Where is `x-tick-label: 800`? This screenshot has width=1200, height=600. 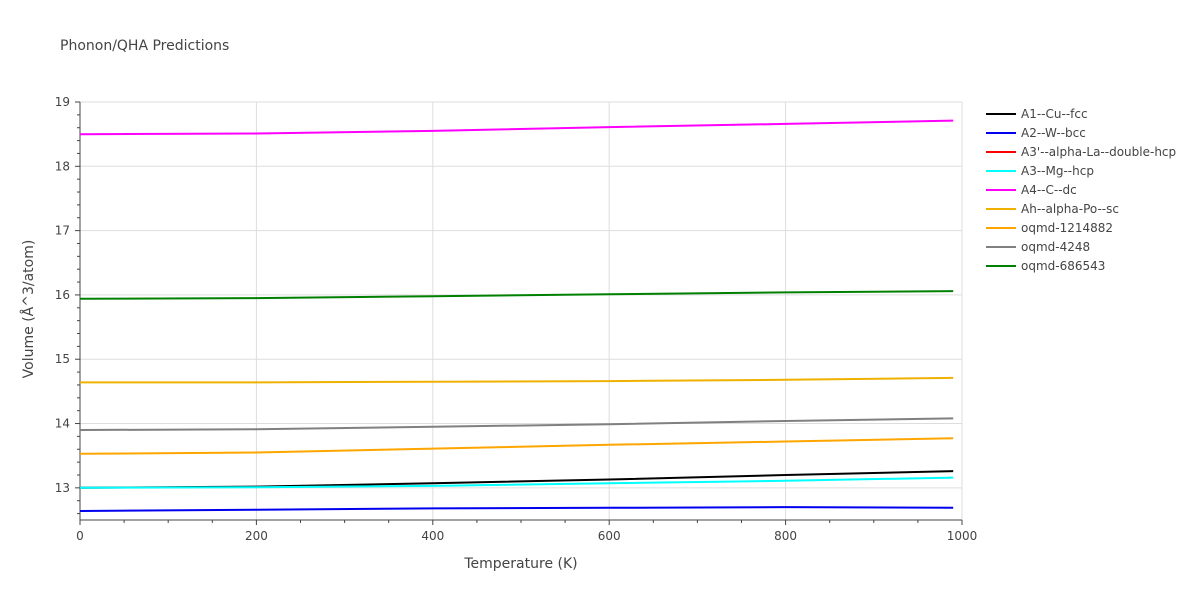
x-tick-label: 800 is located at coordinates (785, 536).